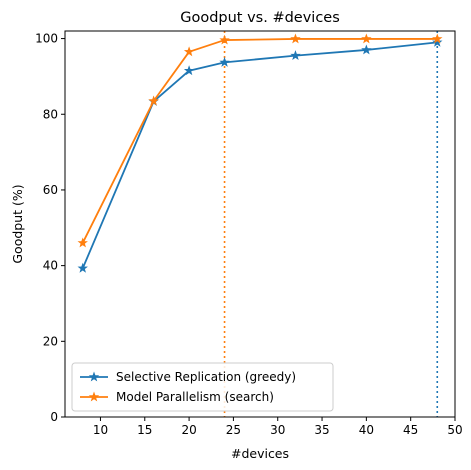 This screenshot has height=470, width=471. What do you see at coordinates (50, 190) in the screenshot?
I see `y-tick-label: 60` at bounding box center [50, 190].